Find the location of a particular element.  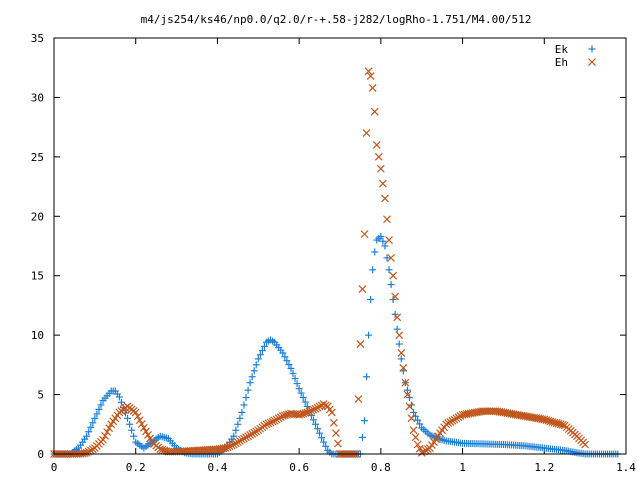

y-tick-label: 20 is located at coordinates (37, 216).